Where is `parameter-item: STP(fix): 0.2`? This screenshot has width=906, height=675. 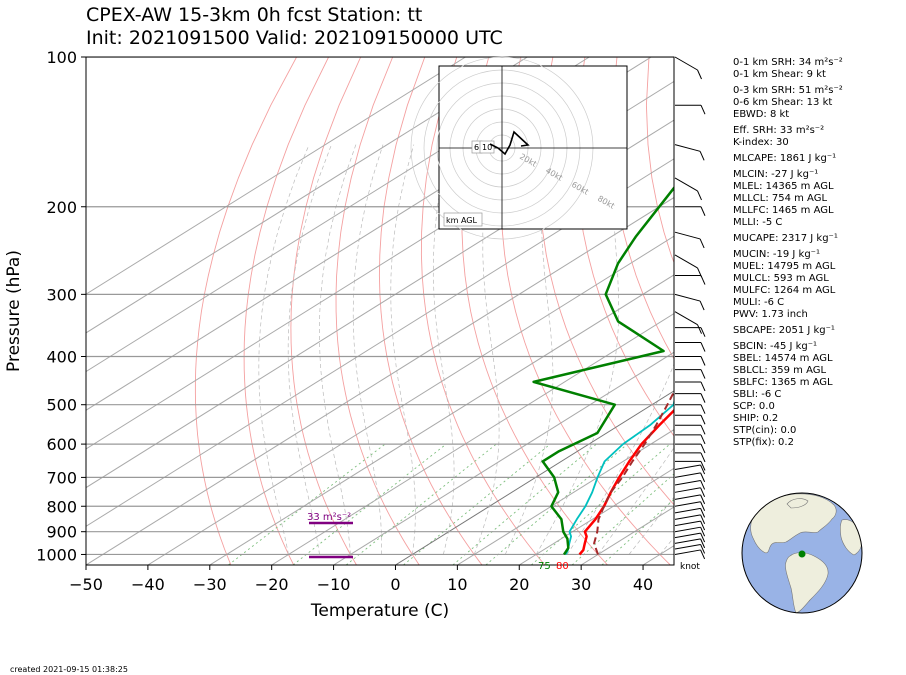
parameter-item: STP(fix): 0.2 is located at coordinates (763, 442).